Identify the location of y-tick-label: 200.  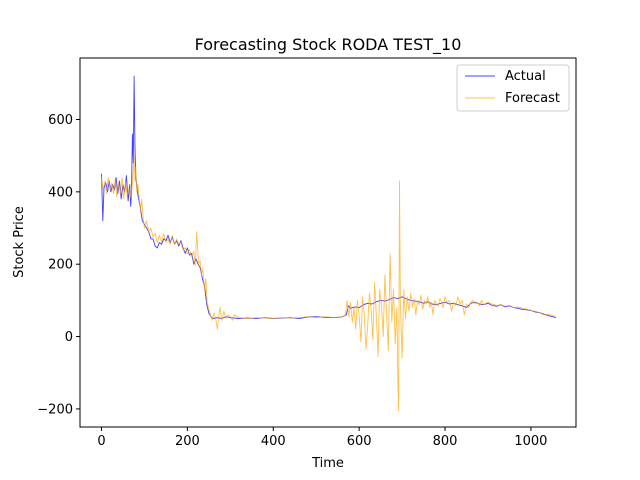
(60, 265).